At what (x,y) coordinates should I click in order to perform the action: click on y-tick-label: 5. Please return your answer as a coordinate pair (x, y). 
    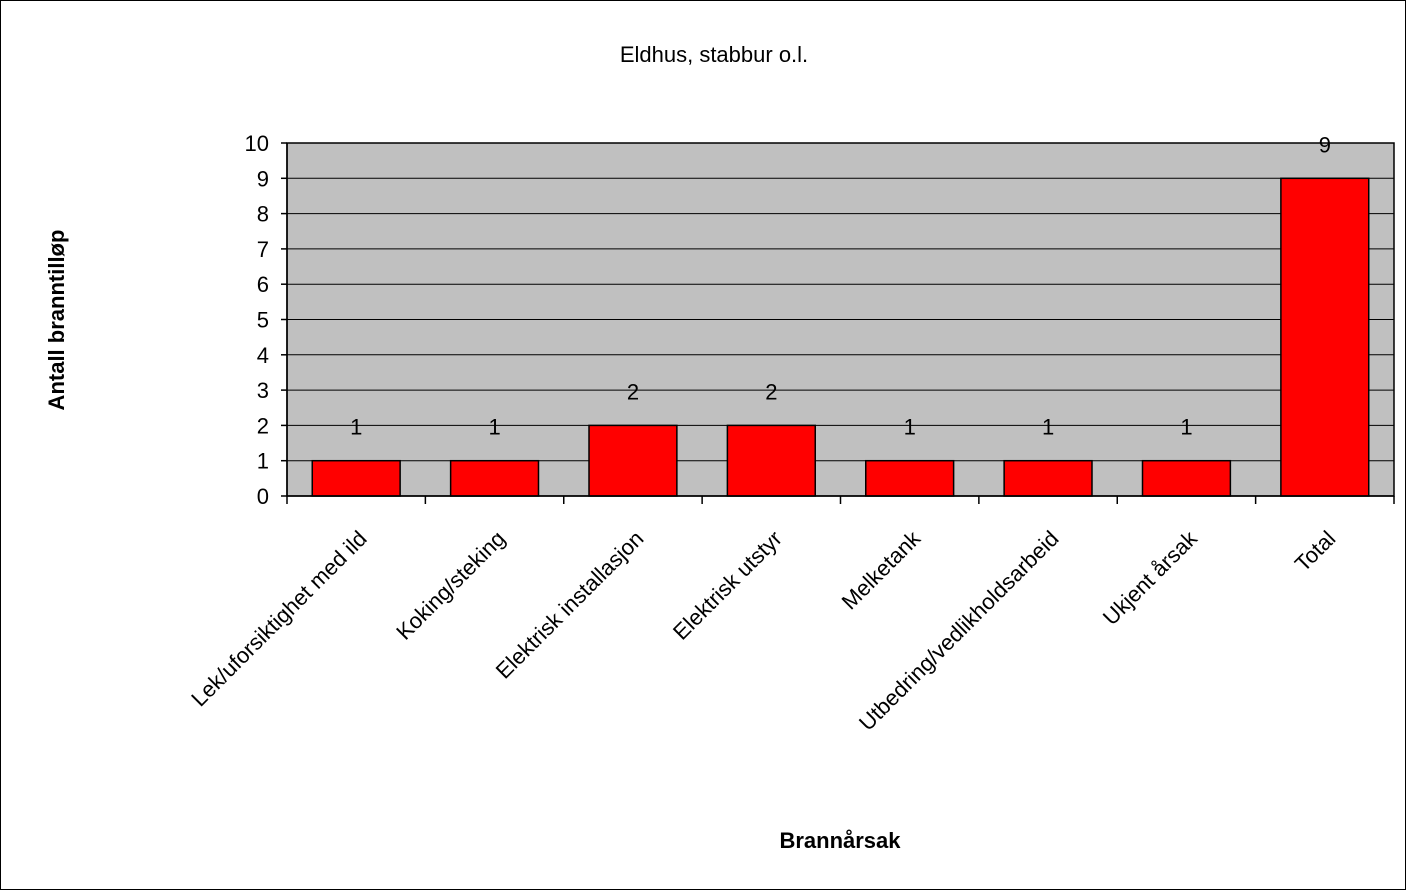
    Looking at the image, I should click on (263, 320).